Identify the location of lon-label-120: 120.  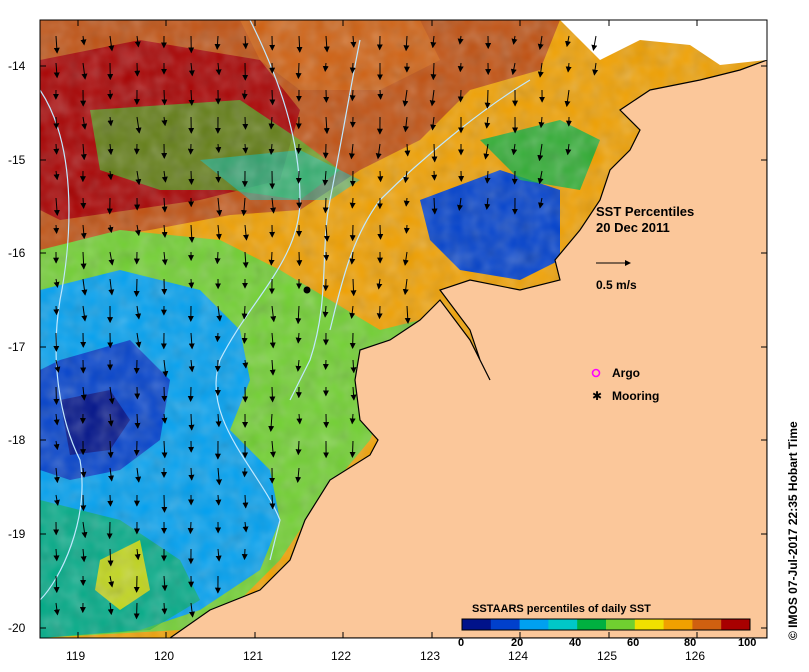
(164, 656).